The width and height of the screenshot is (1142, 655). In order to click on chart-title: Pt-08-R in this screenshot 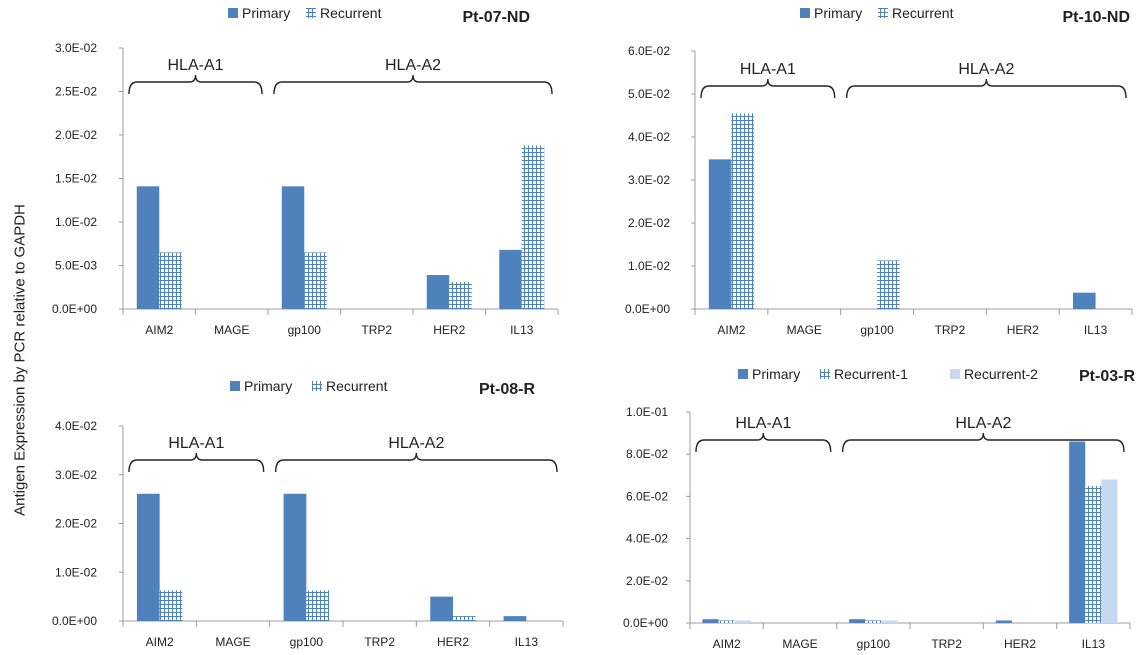, I will do `click(507, 389)`.